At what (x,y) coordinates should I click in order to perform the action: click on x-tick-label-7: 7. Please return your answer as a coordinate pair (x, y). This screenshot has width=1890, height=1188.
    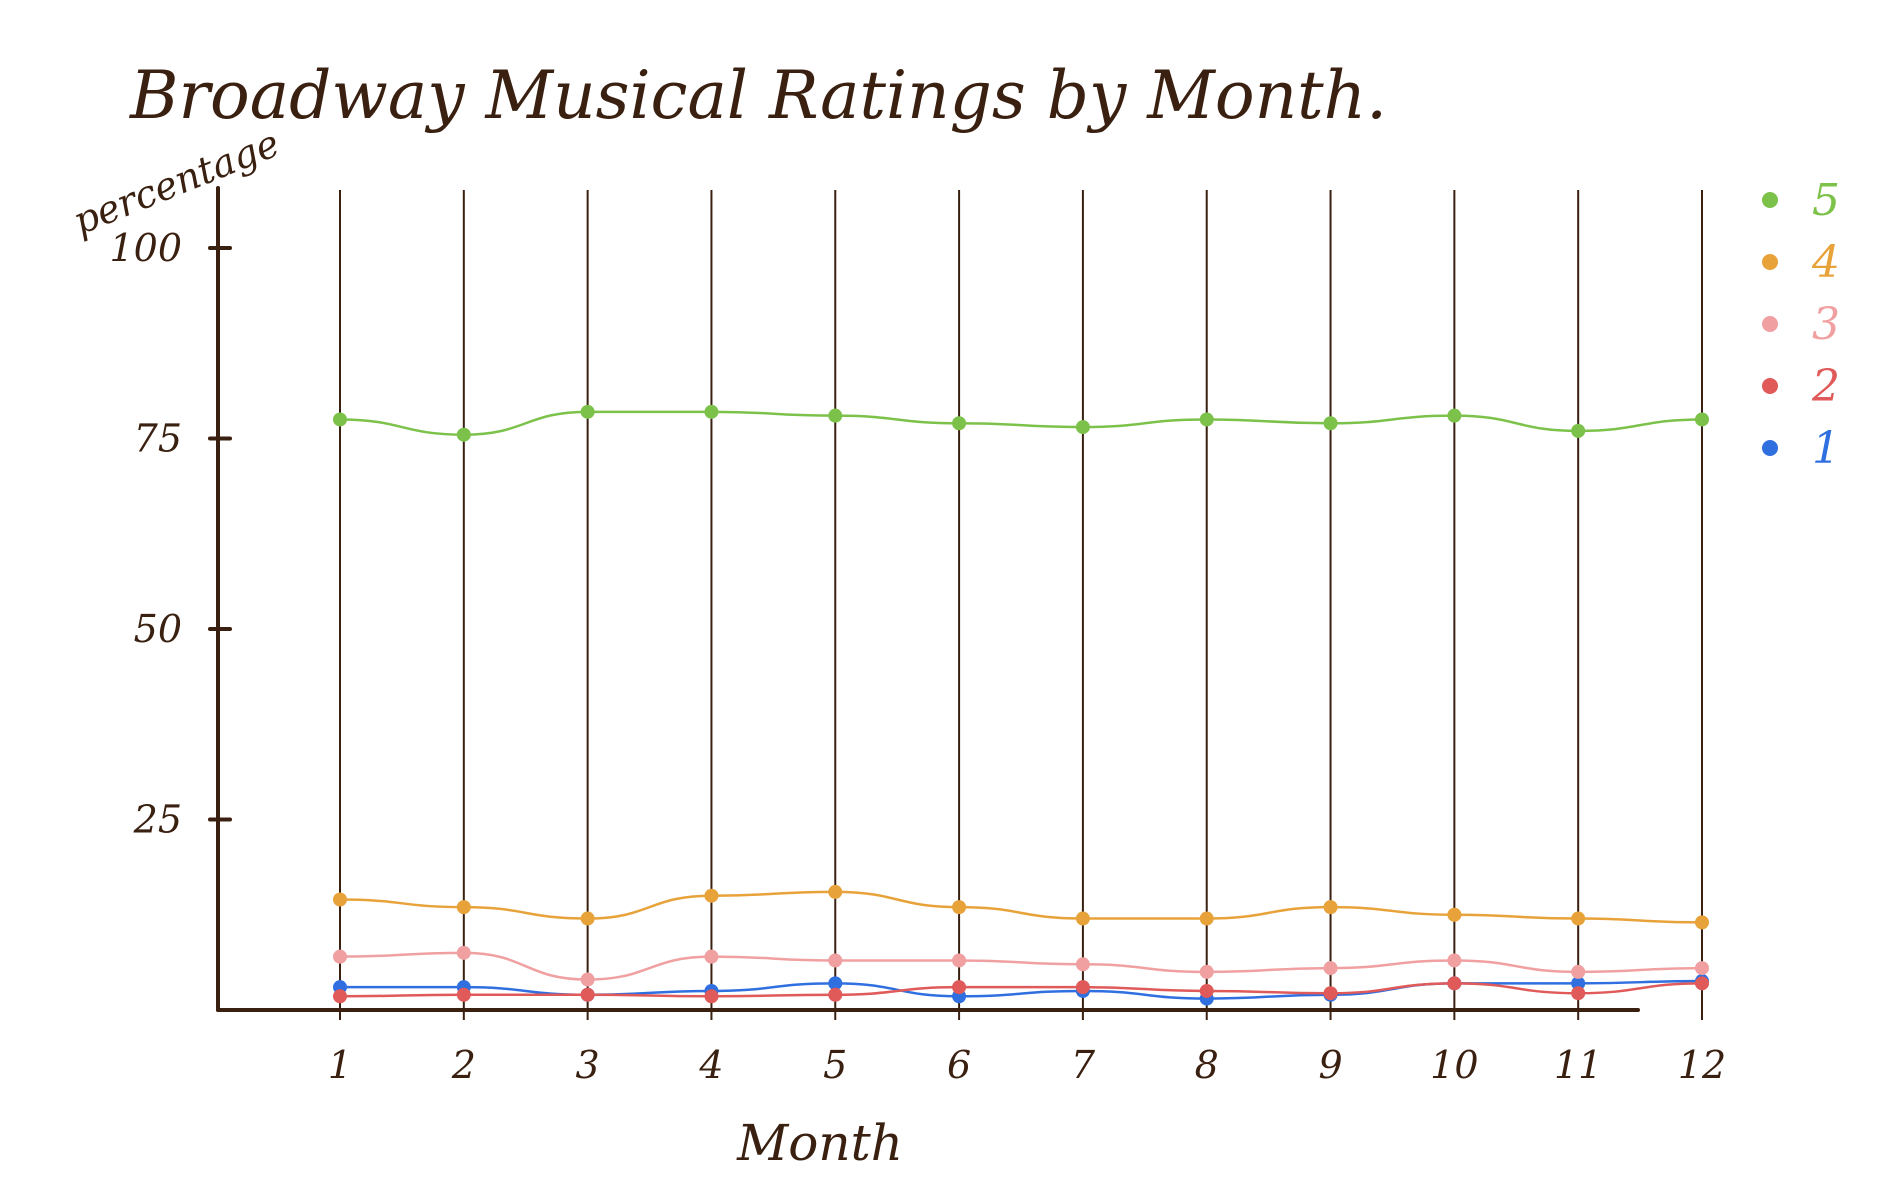
    Looking at the image, I should click on (1083, 1065).